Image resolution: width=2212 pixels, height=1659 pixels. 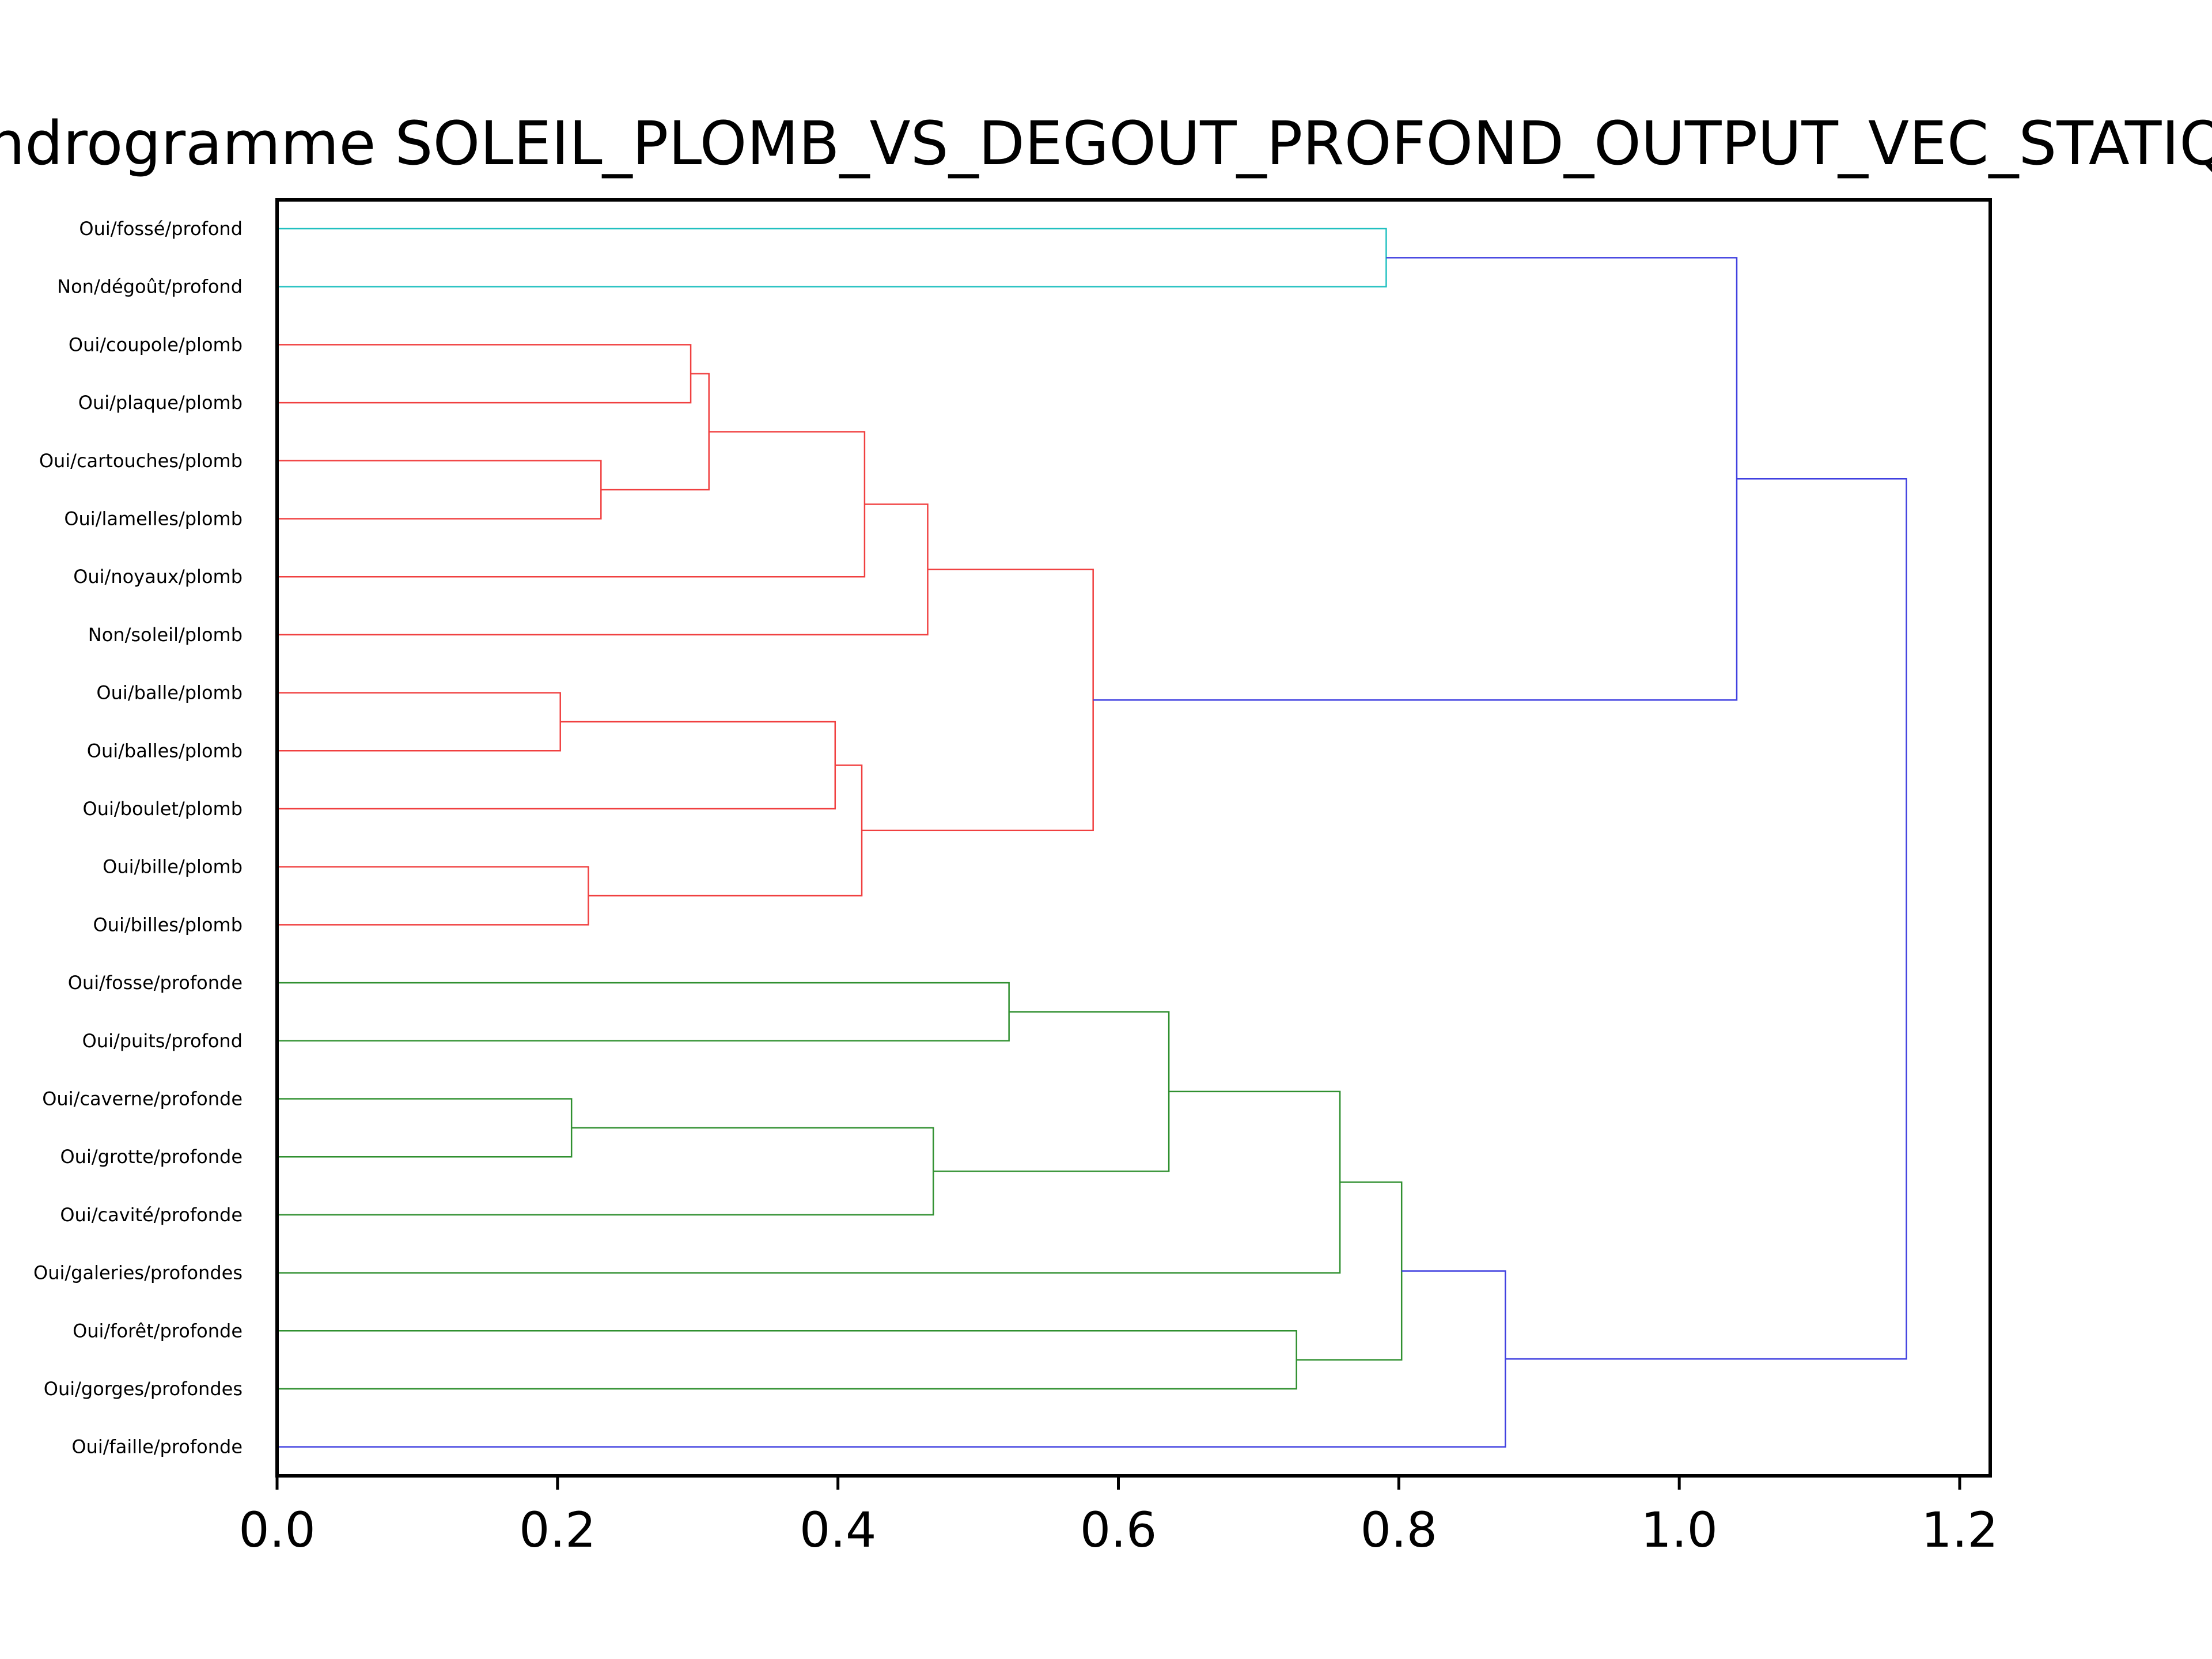 What do you see at coordinates (643, 1012) in the screenshot?
I see `link-c13` at bounding box center [643, 1012].